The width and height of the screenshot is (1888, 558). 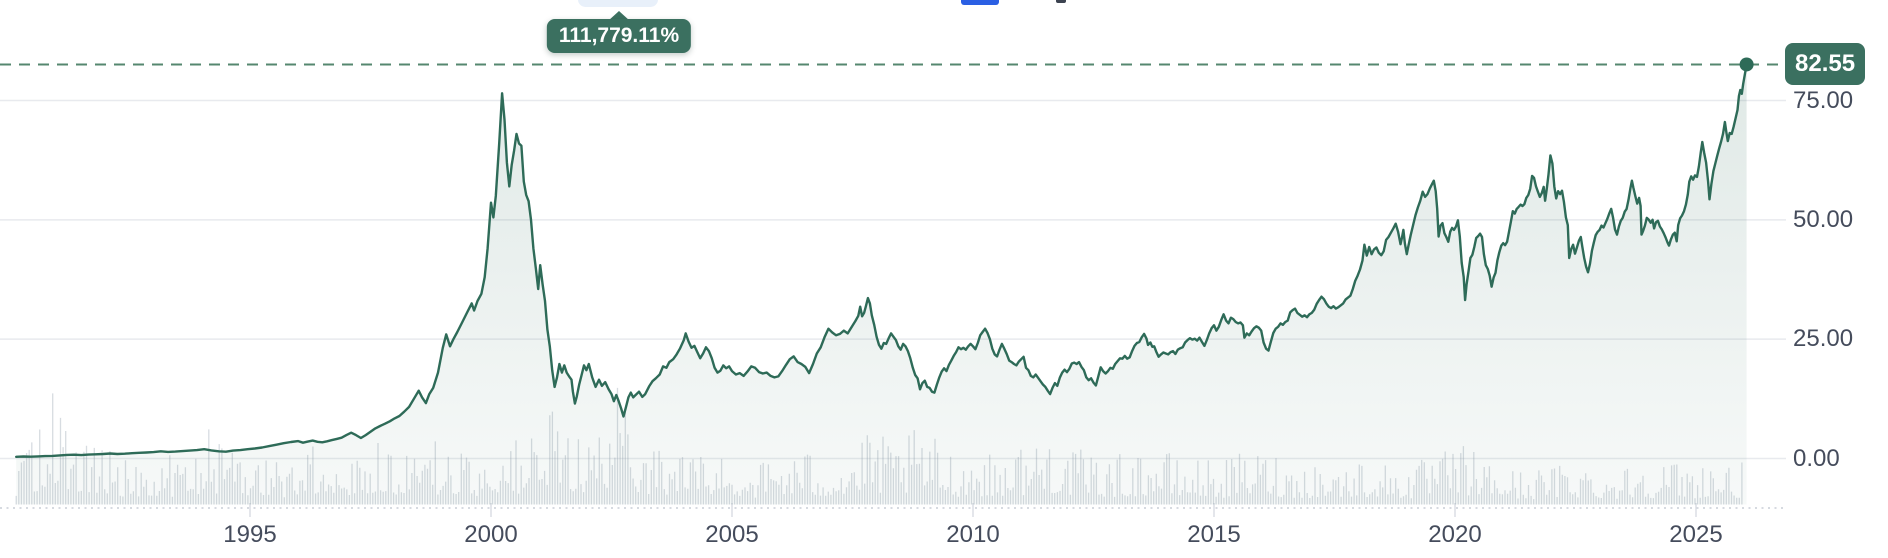 I want to click on range-button-hovered, so click(x=618, y=3).